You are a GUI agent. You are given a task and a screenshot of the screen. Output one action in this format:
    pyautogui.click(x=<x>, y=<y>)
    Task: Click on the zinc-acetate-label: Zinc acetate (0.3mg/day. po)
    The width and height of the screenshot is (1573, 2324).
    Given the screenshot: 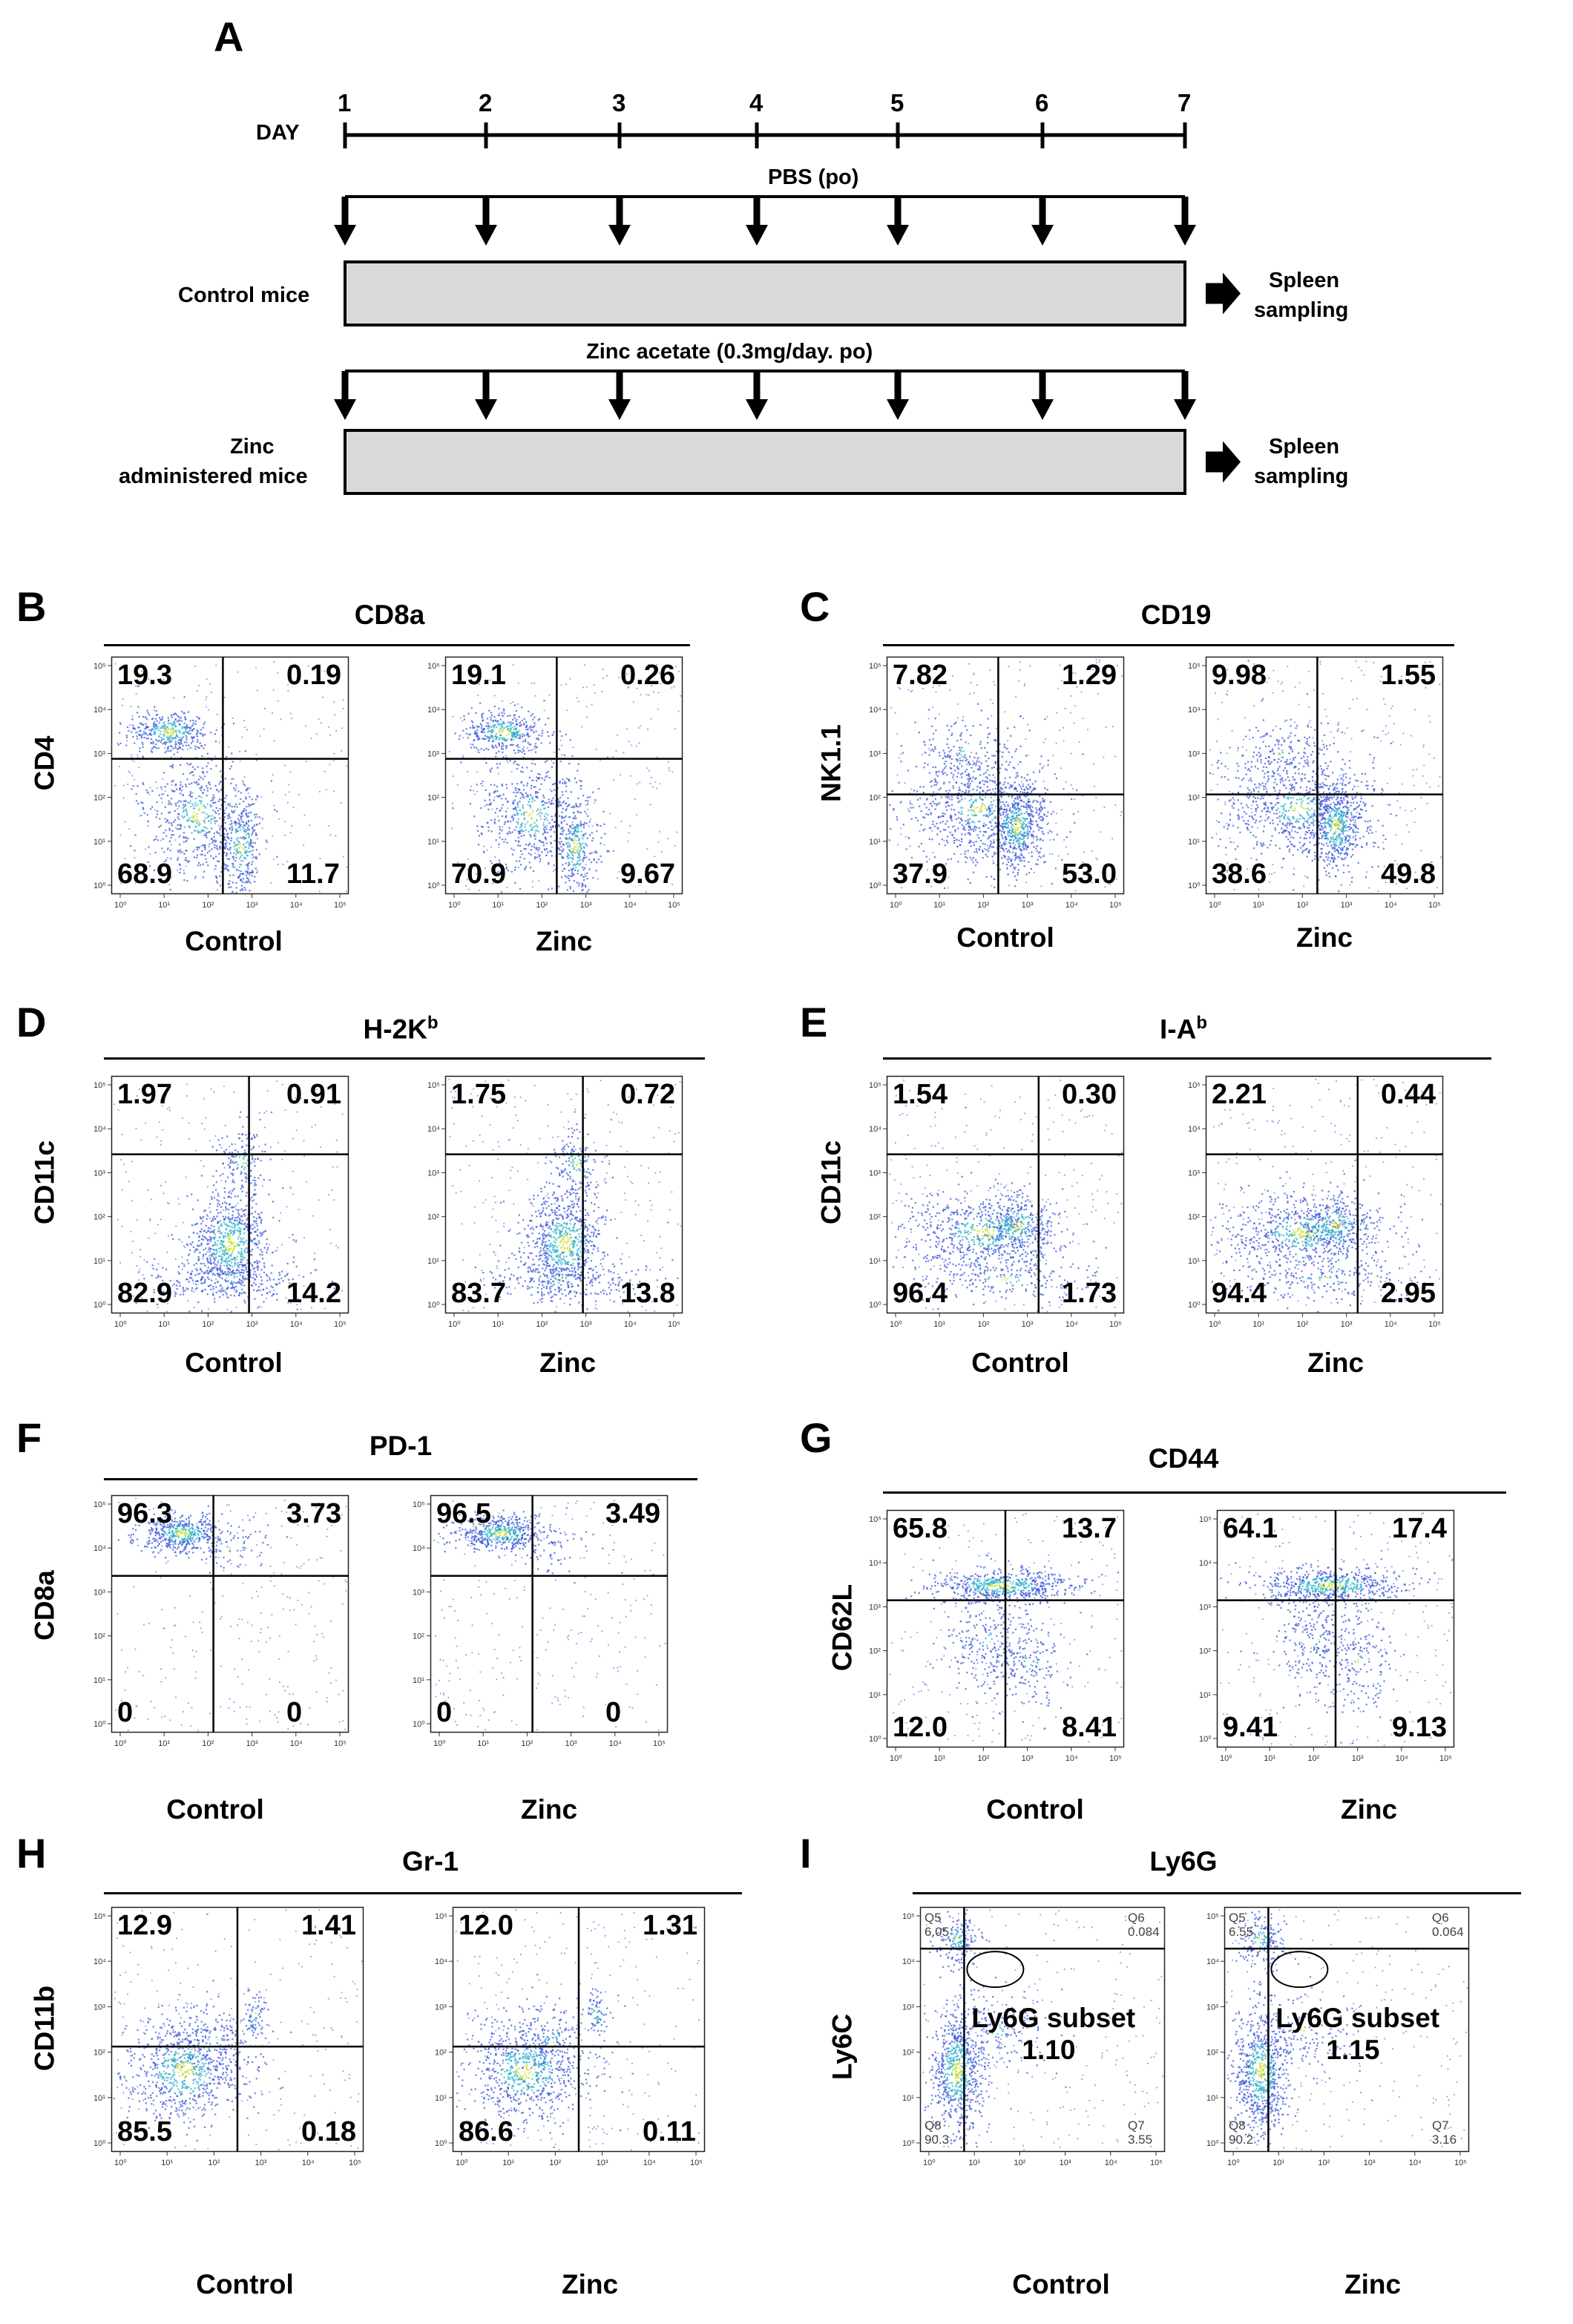 What is the action you would take?
    pyautogui.click(x=729, y=352)
    